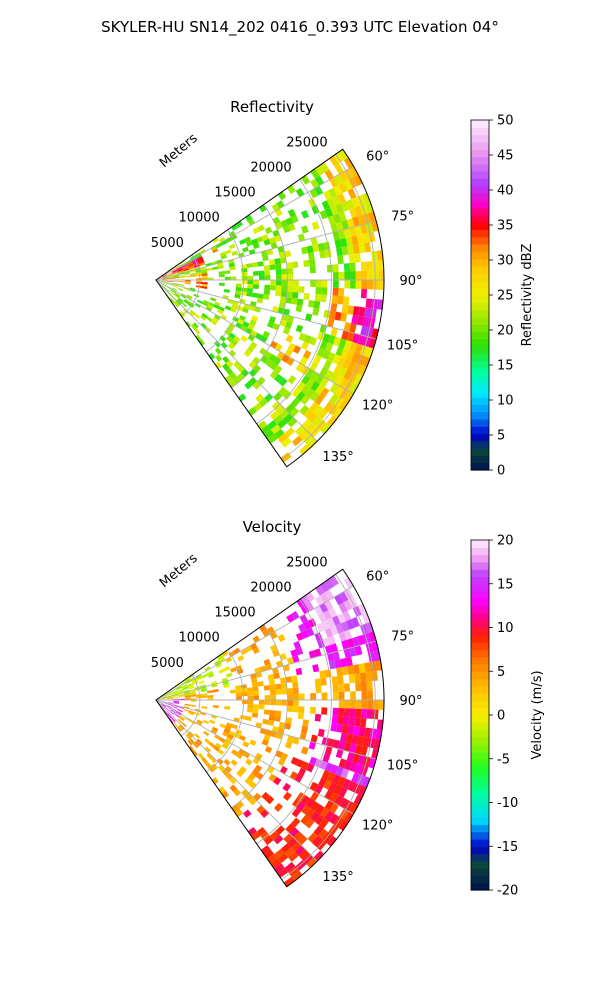 The width and height of the screenshot is (600, 1000). I want to click on velocity-colorbar-label: Velocity (m/s), so click(537, 714).